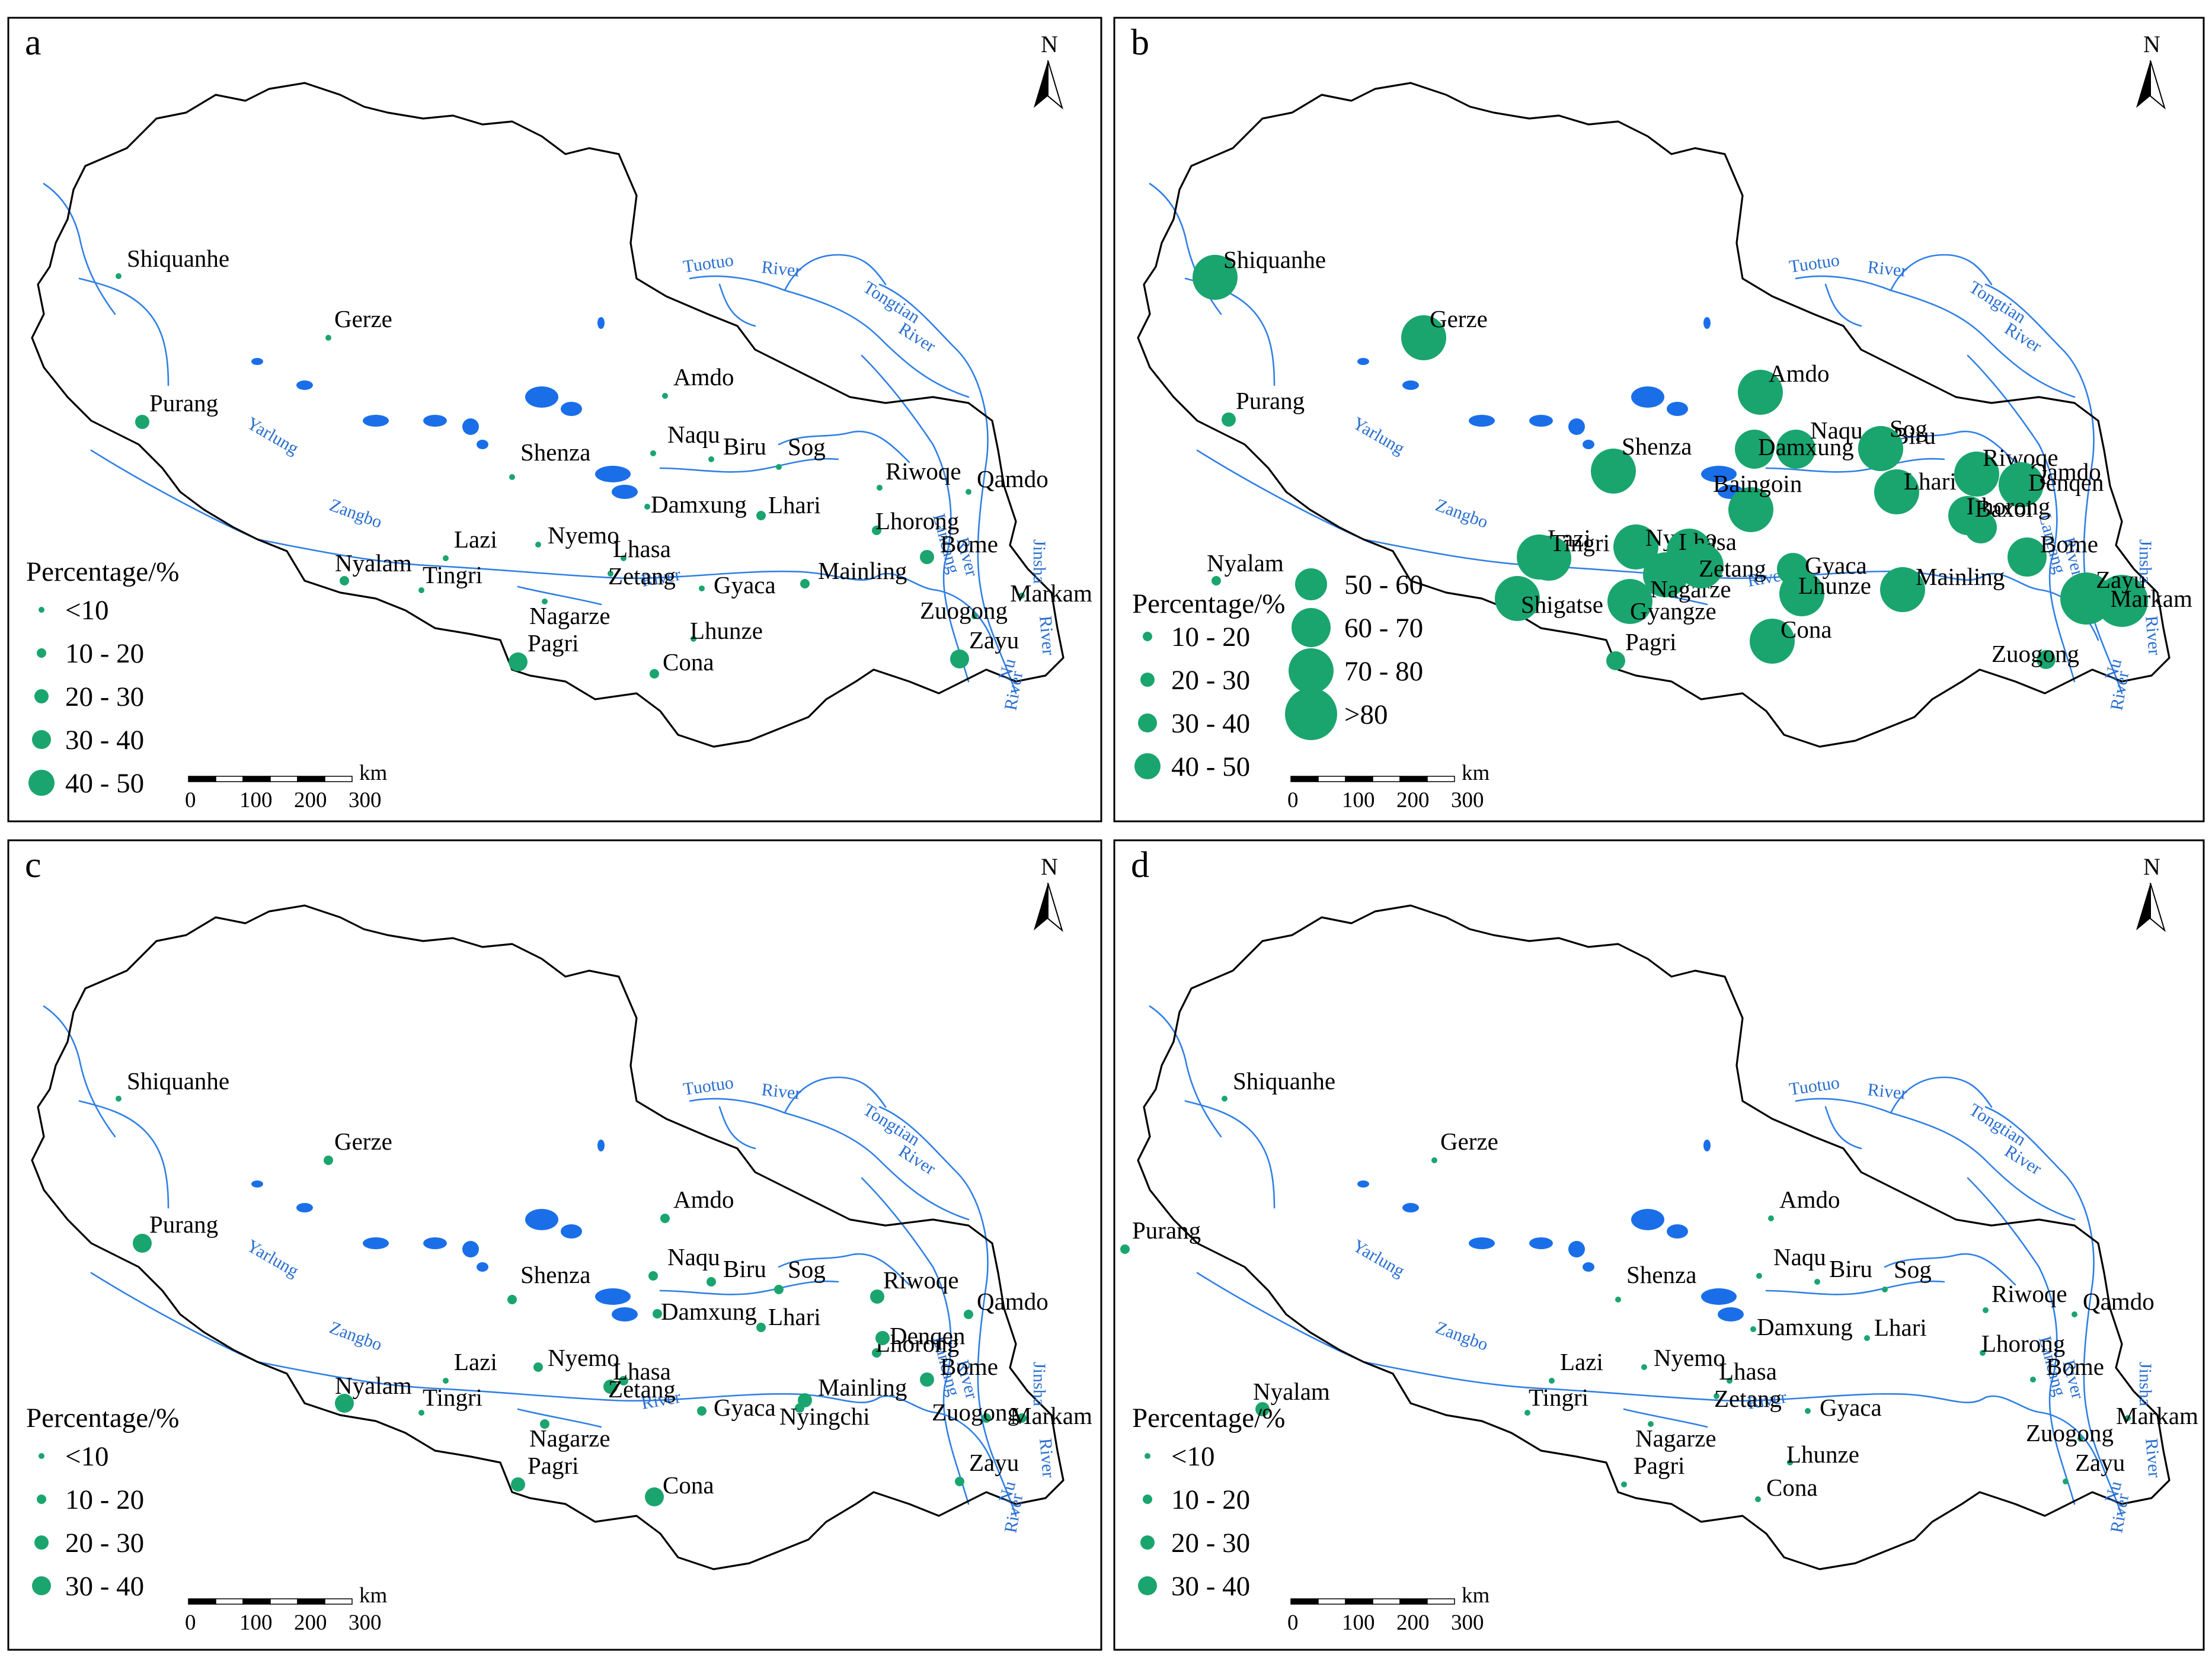 This screenshot has height=1664, width=2212. What do you see at coordinates (1576, 1366) in the screenshot?
I see `station-marker: Lazi` at bounding box center [1576, 1366].